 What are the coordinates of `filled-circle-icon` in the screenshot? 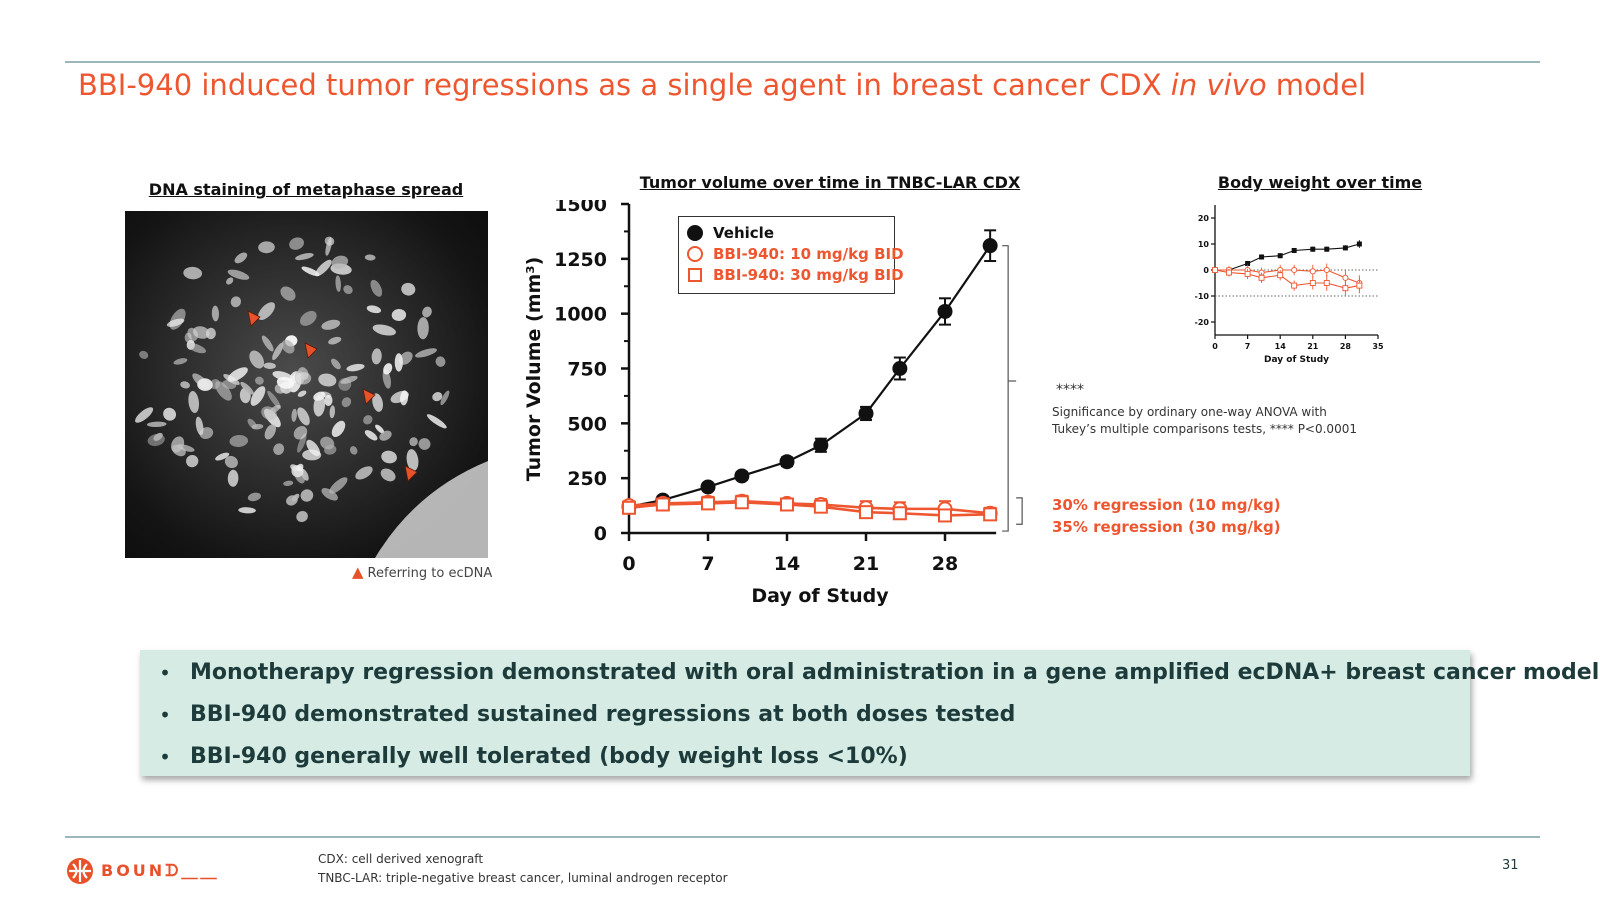 It's located at (695, 233).